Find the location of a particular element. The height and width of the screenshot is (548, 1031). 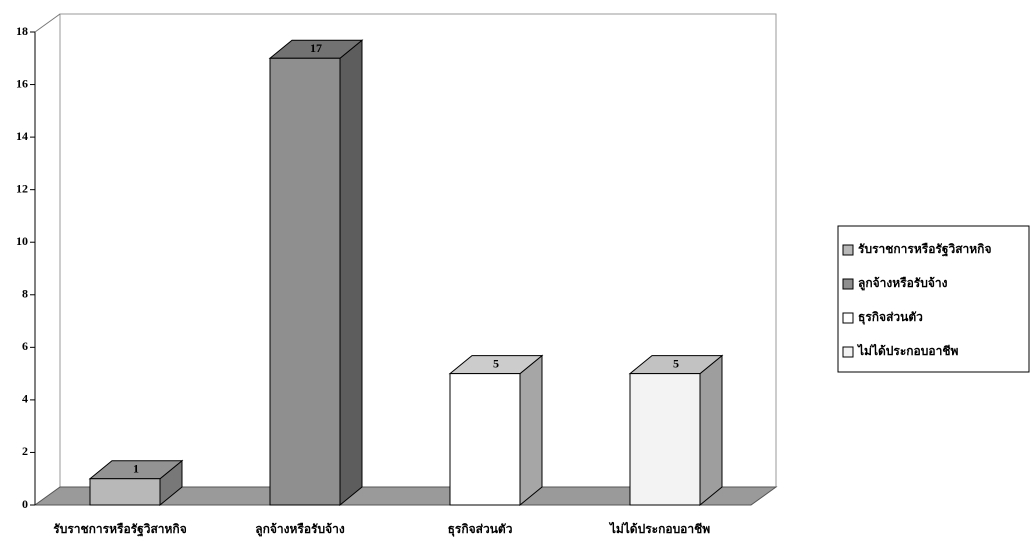

legend-label: รับราชการหรือรัฐวิสาหกิจ is located at coordinates (924, 249).